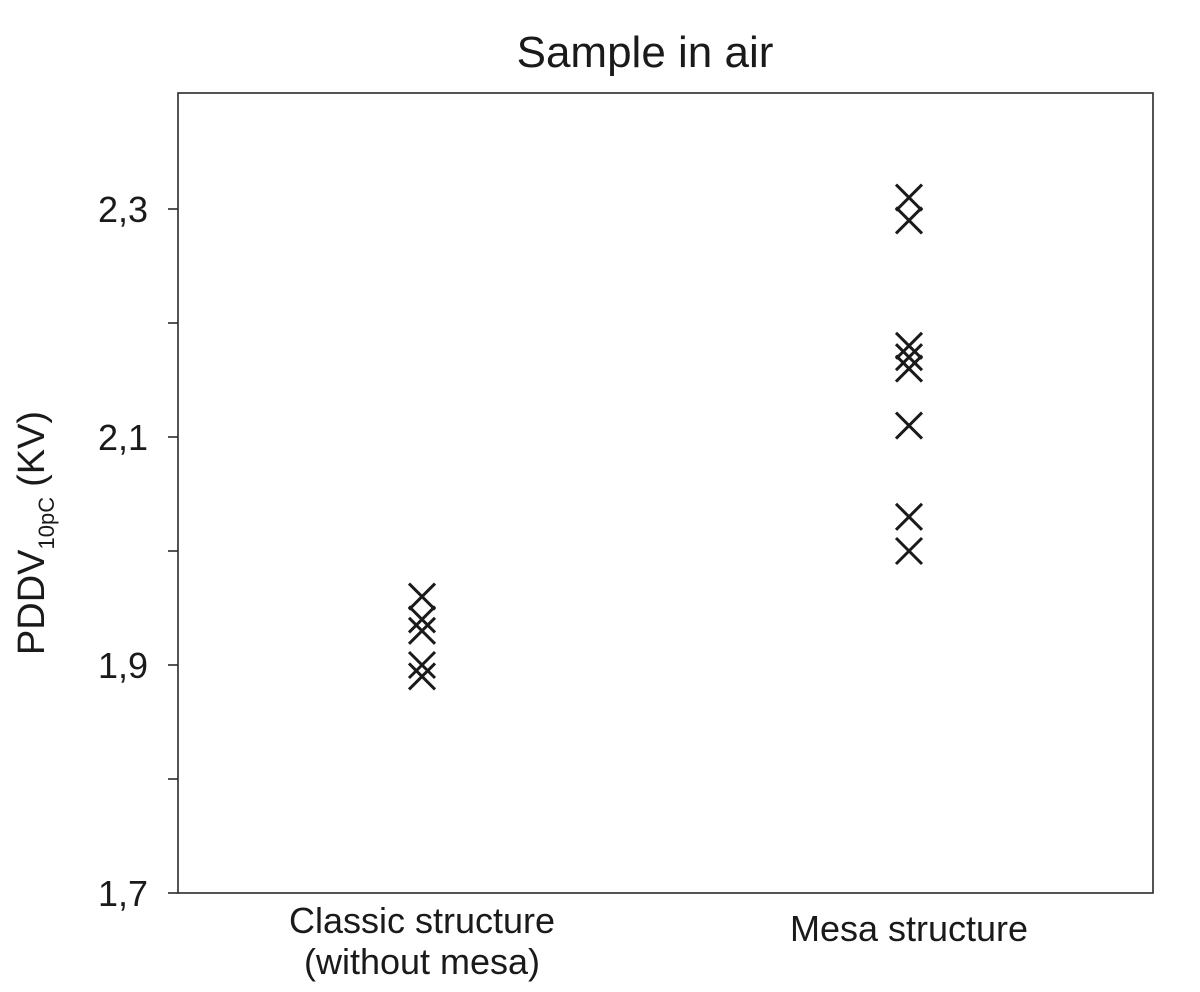  What do you see at coordinates (123, 665) in the screenshot?
I see `y-tick-label: 1,9` at bounding box center [123, 665].